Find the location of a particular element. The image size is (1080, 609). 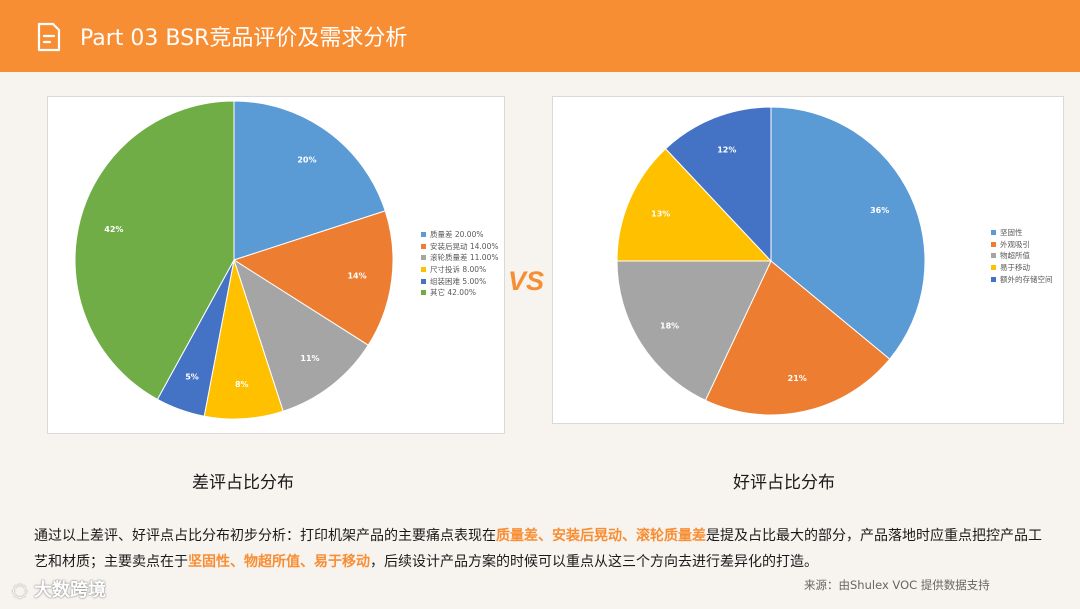

positive-legend-item-1: 坚固性 is located at coordinates (1022, 233).